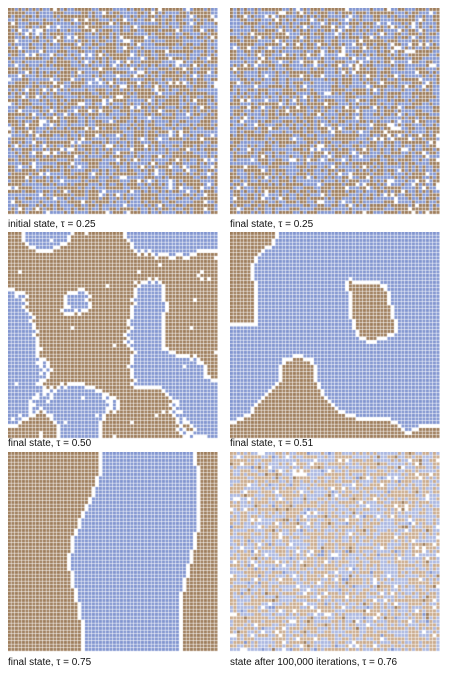  Describe the element at coordinates (272, 224) in the screenshot. I see `caption-final-025: final state, τ = 0.25` at that location.